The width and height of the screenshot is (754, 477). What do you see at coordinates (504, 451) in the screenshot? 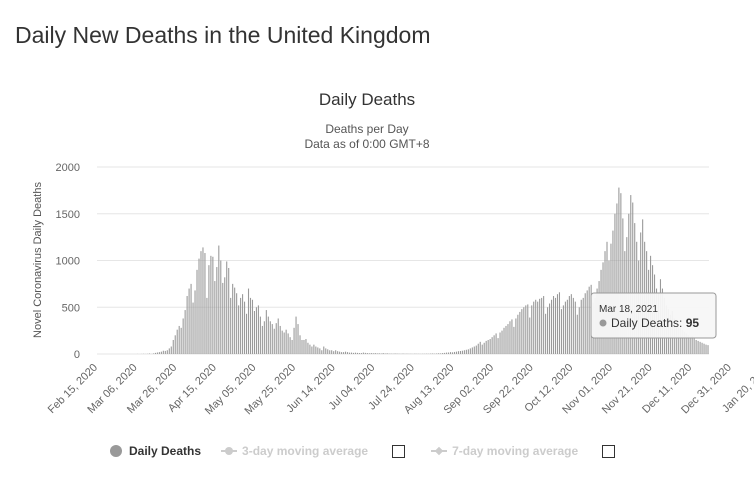
I see `legend-item-7-day-average: 7-day moving average` at bounding box center [504, 451].